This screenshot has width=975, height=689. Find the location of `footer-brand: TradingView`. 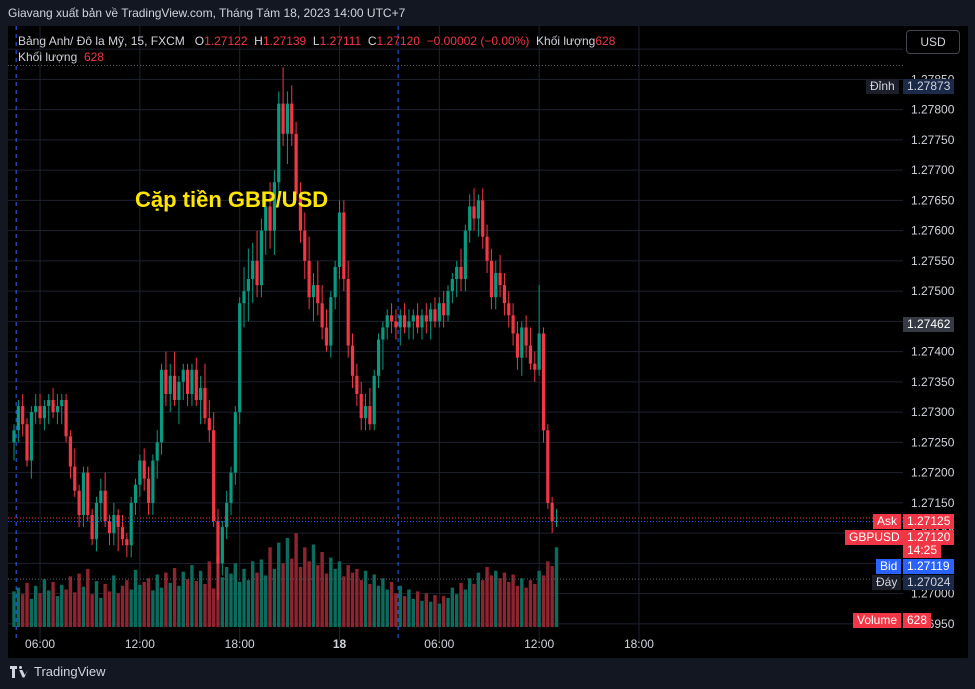

footer-brand: TradingView is located at coordinates (70, 671).